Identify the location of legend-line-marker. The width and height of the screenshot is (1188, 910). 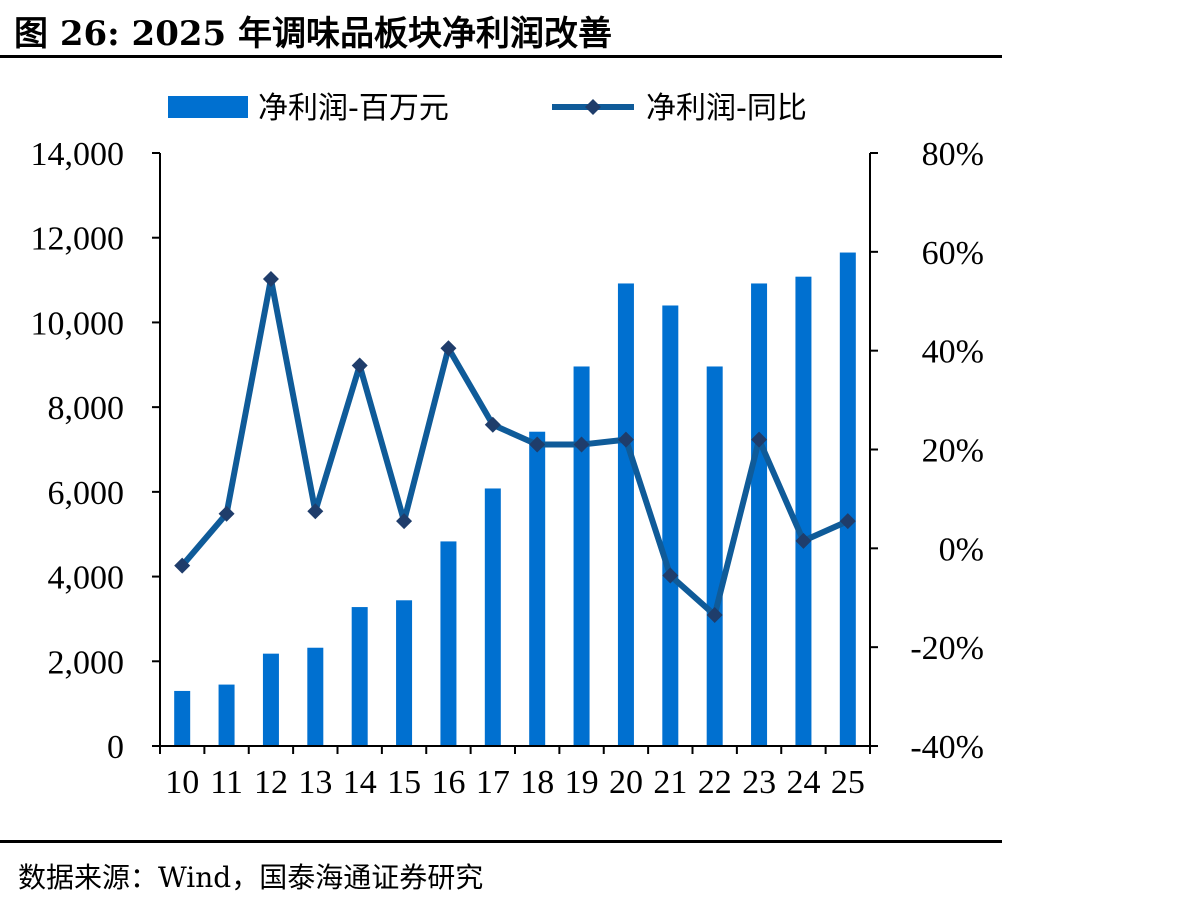
(593, 107).